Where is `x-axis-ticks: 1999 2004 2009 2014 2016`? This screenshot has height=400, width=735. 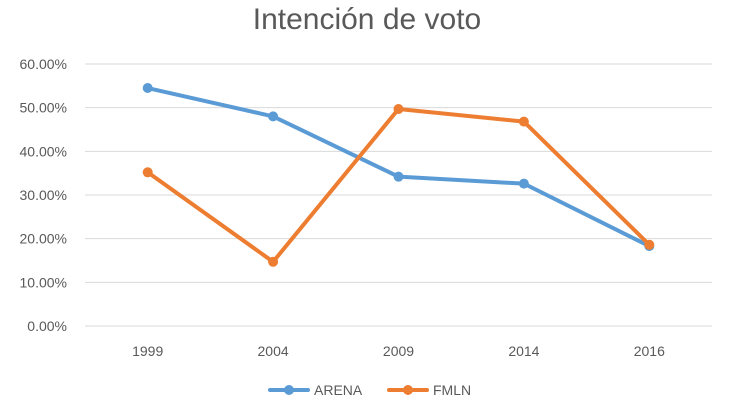 x-axis-ticks: 1999 2004 2009 2014 2016 is located at coordinates (398, 351).